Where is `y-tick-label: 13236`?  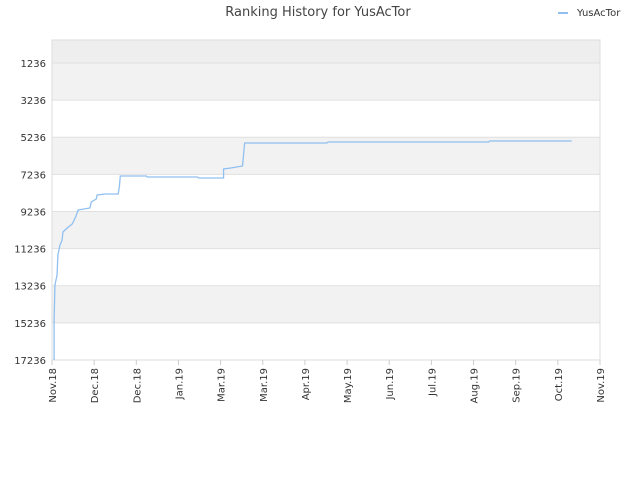 y-tick-label: 13236 is located at coordinates (30, 287).